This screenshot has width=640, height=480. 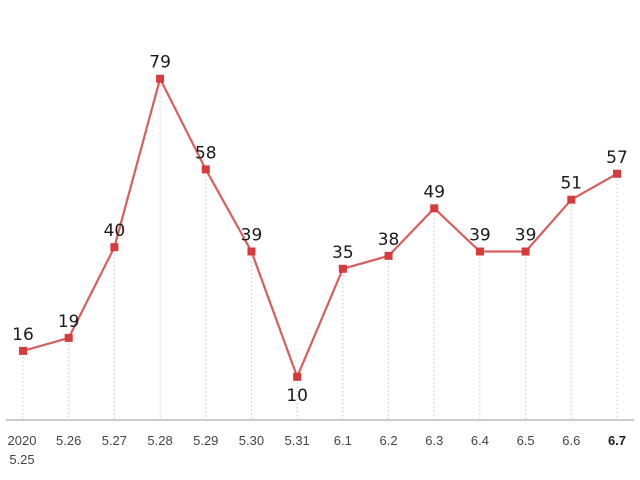 What do you see at coordinates (617, 440) in the screenshot?
I see `tick-label: 6.7` at bounding box center [617, 440].